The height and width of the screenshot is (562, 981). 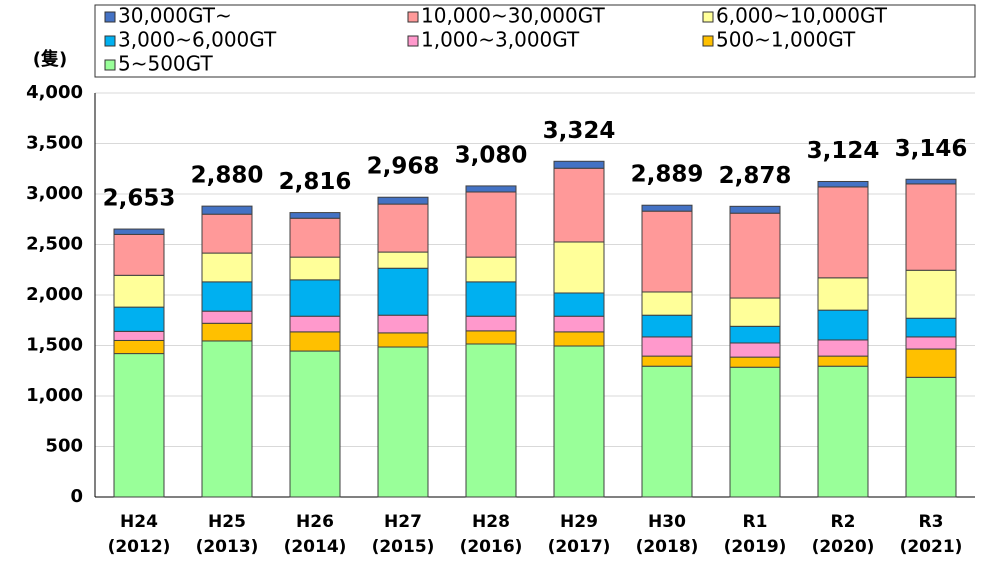 I want to click on y-tick-label: 500, so click(x=64, y=446).